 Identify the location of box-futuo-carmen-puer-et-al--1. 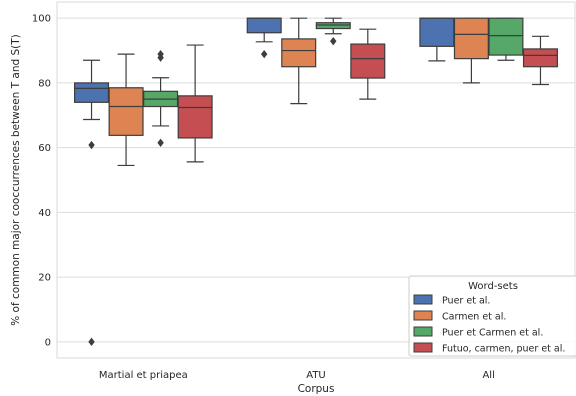
(368, 64).